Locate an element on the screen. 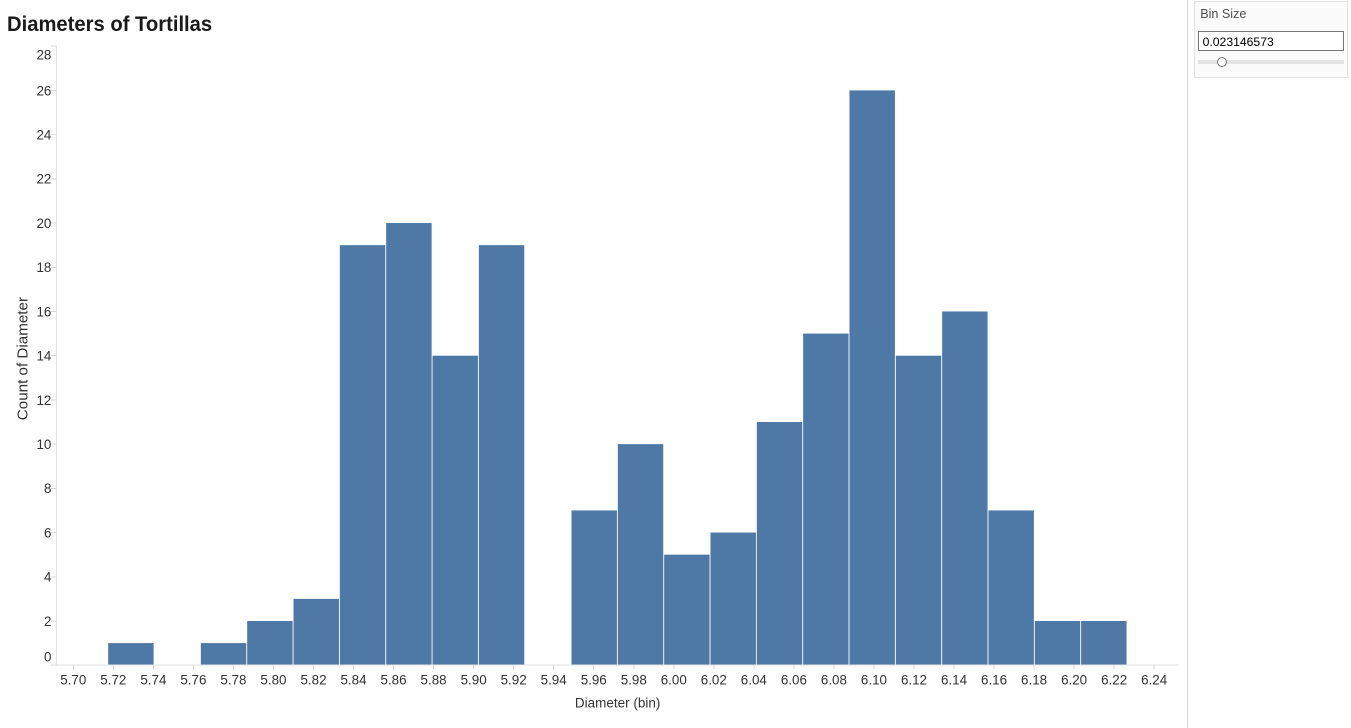 This screenshot has height=728, width=1351. svg-text: 5.72 is located at coordinates (113, 680).